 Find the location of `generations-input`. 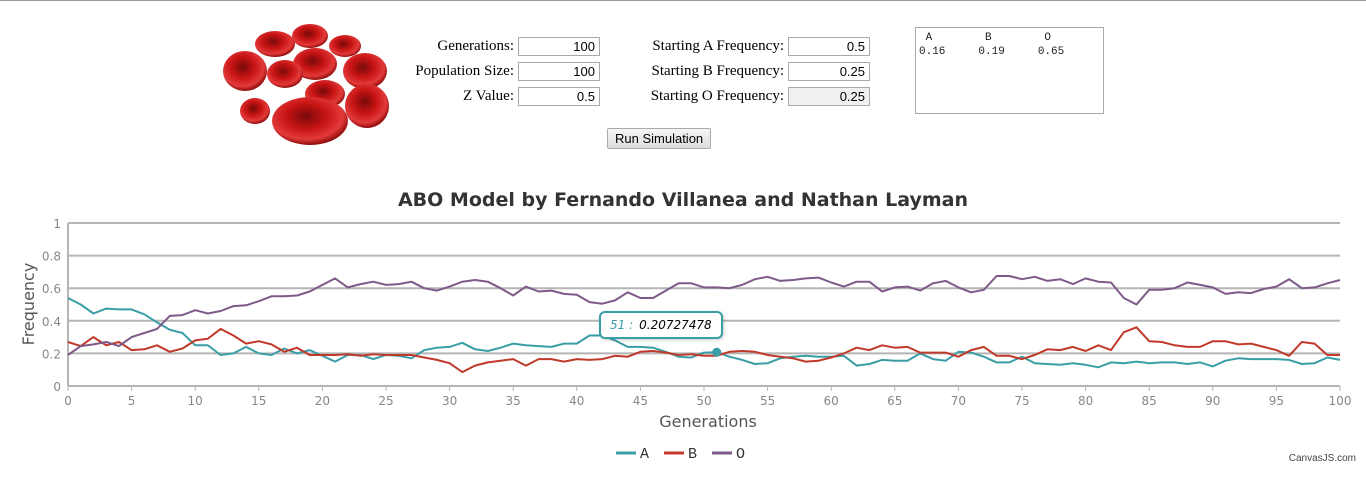

generations-input is located at coordinates (559, 46).